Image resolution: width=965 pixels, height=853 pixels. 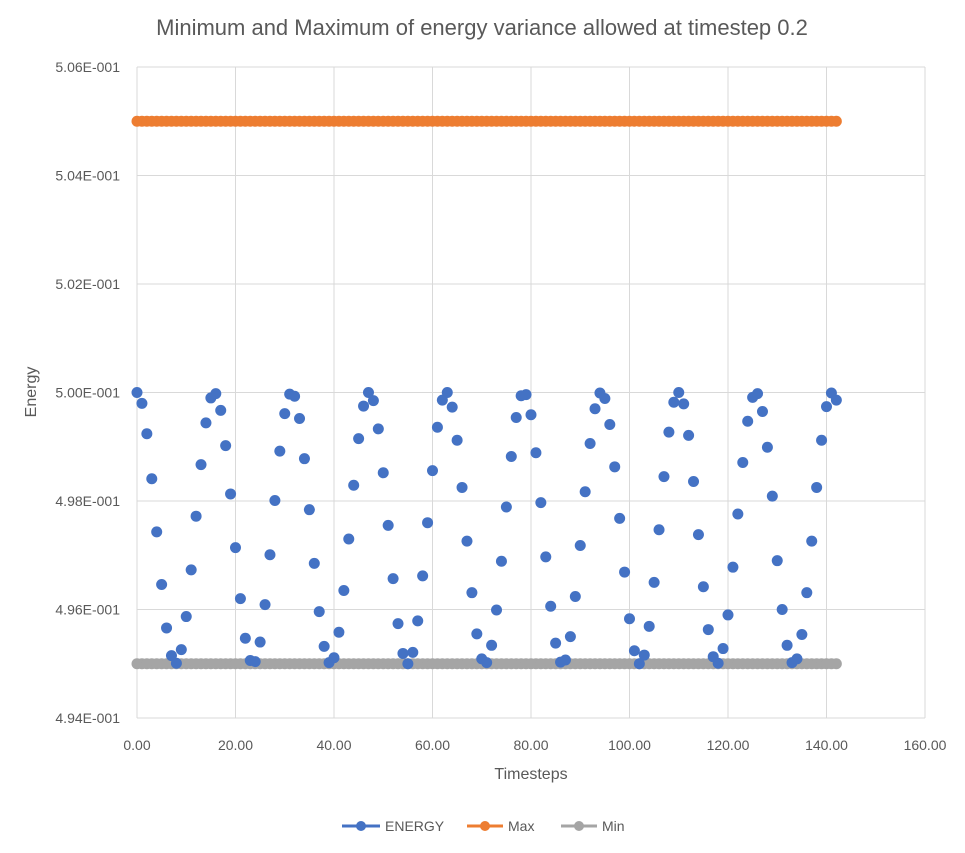 What do you see at coordinates (486, 121) in the screenshot?
I see `series-max` at bounding box center [486, 121].